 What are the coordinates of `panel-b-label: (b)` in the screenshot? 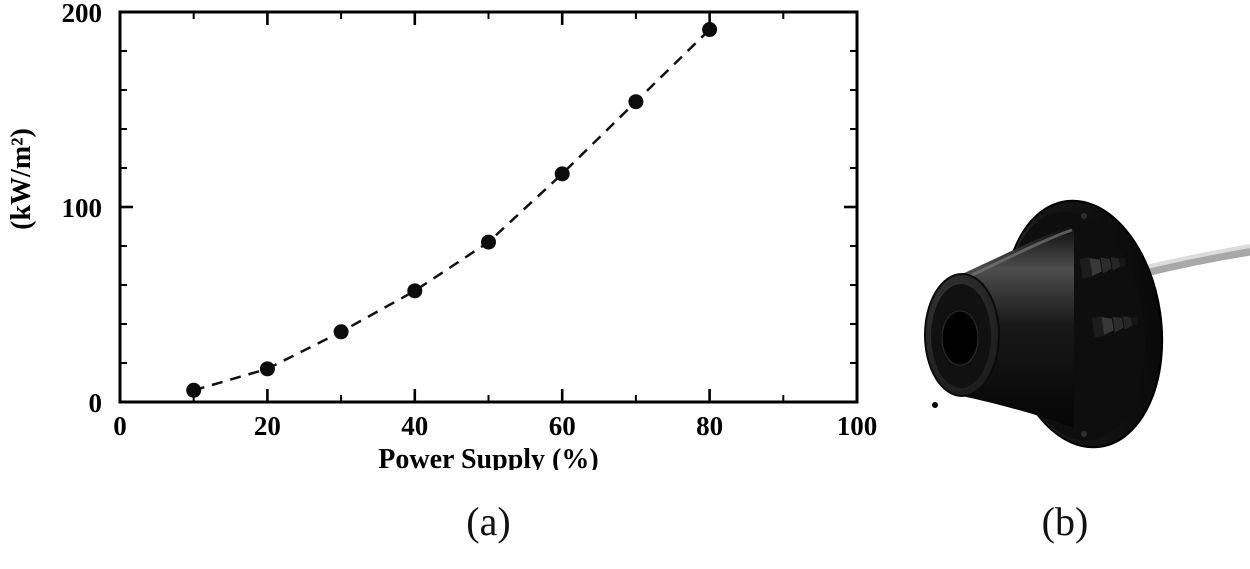 It's located at (1065, 521).